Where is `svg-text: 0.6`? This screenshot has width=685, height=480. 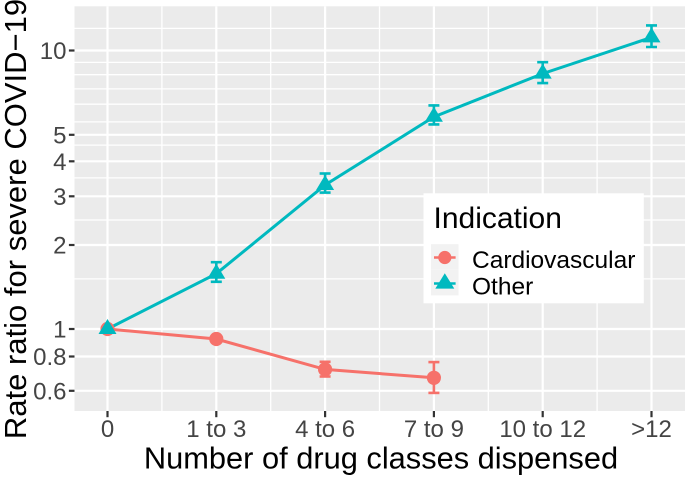 svg-text: 0.6 is located at coordinates (49, 392).